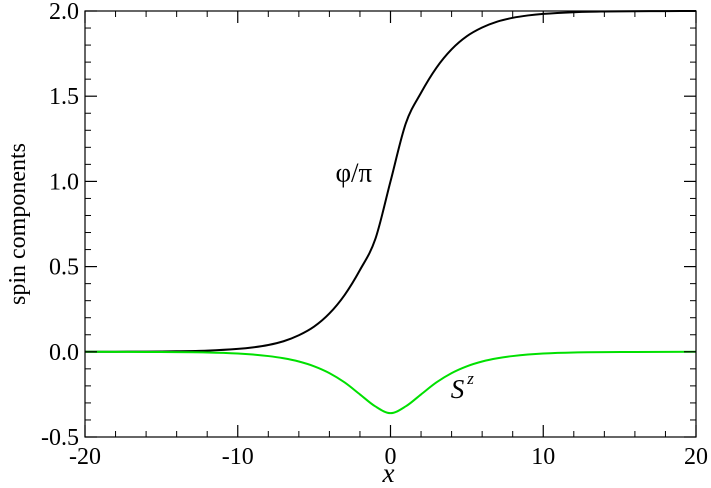 This screenshot has height=488, width=711. What do you see at coordinates (64, 353) in the screenshot?
I see `y-tick-label: 0.0` at bounding box center [64, 353].